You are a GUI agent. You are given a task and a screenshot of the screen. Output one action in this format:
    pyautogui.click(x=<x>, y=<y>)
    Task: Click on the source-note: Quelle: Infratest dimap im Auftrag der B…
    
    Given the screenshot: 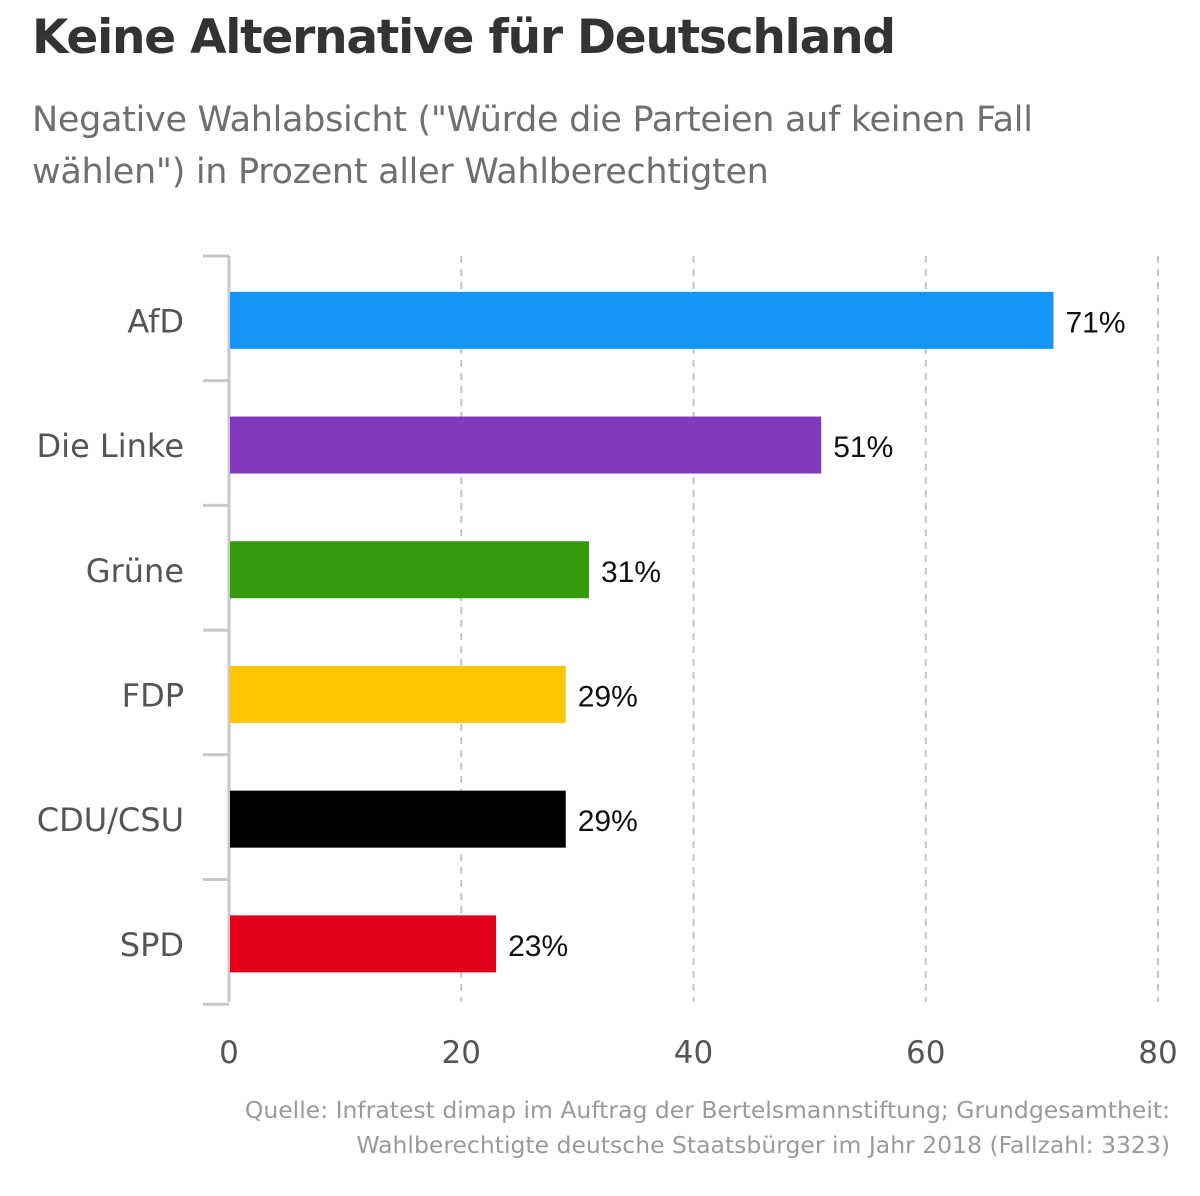 What is the action you would take?
    pyautogui.click(x=595, y=1128)
    